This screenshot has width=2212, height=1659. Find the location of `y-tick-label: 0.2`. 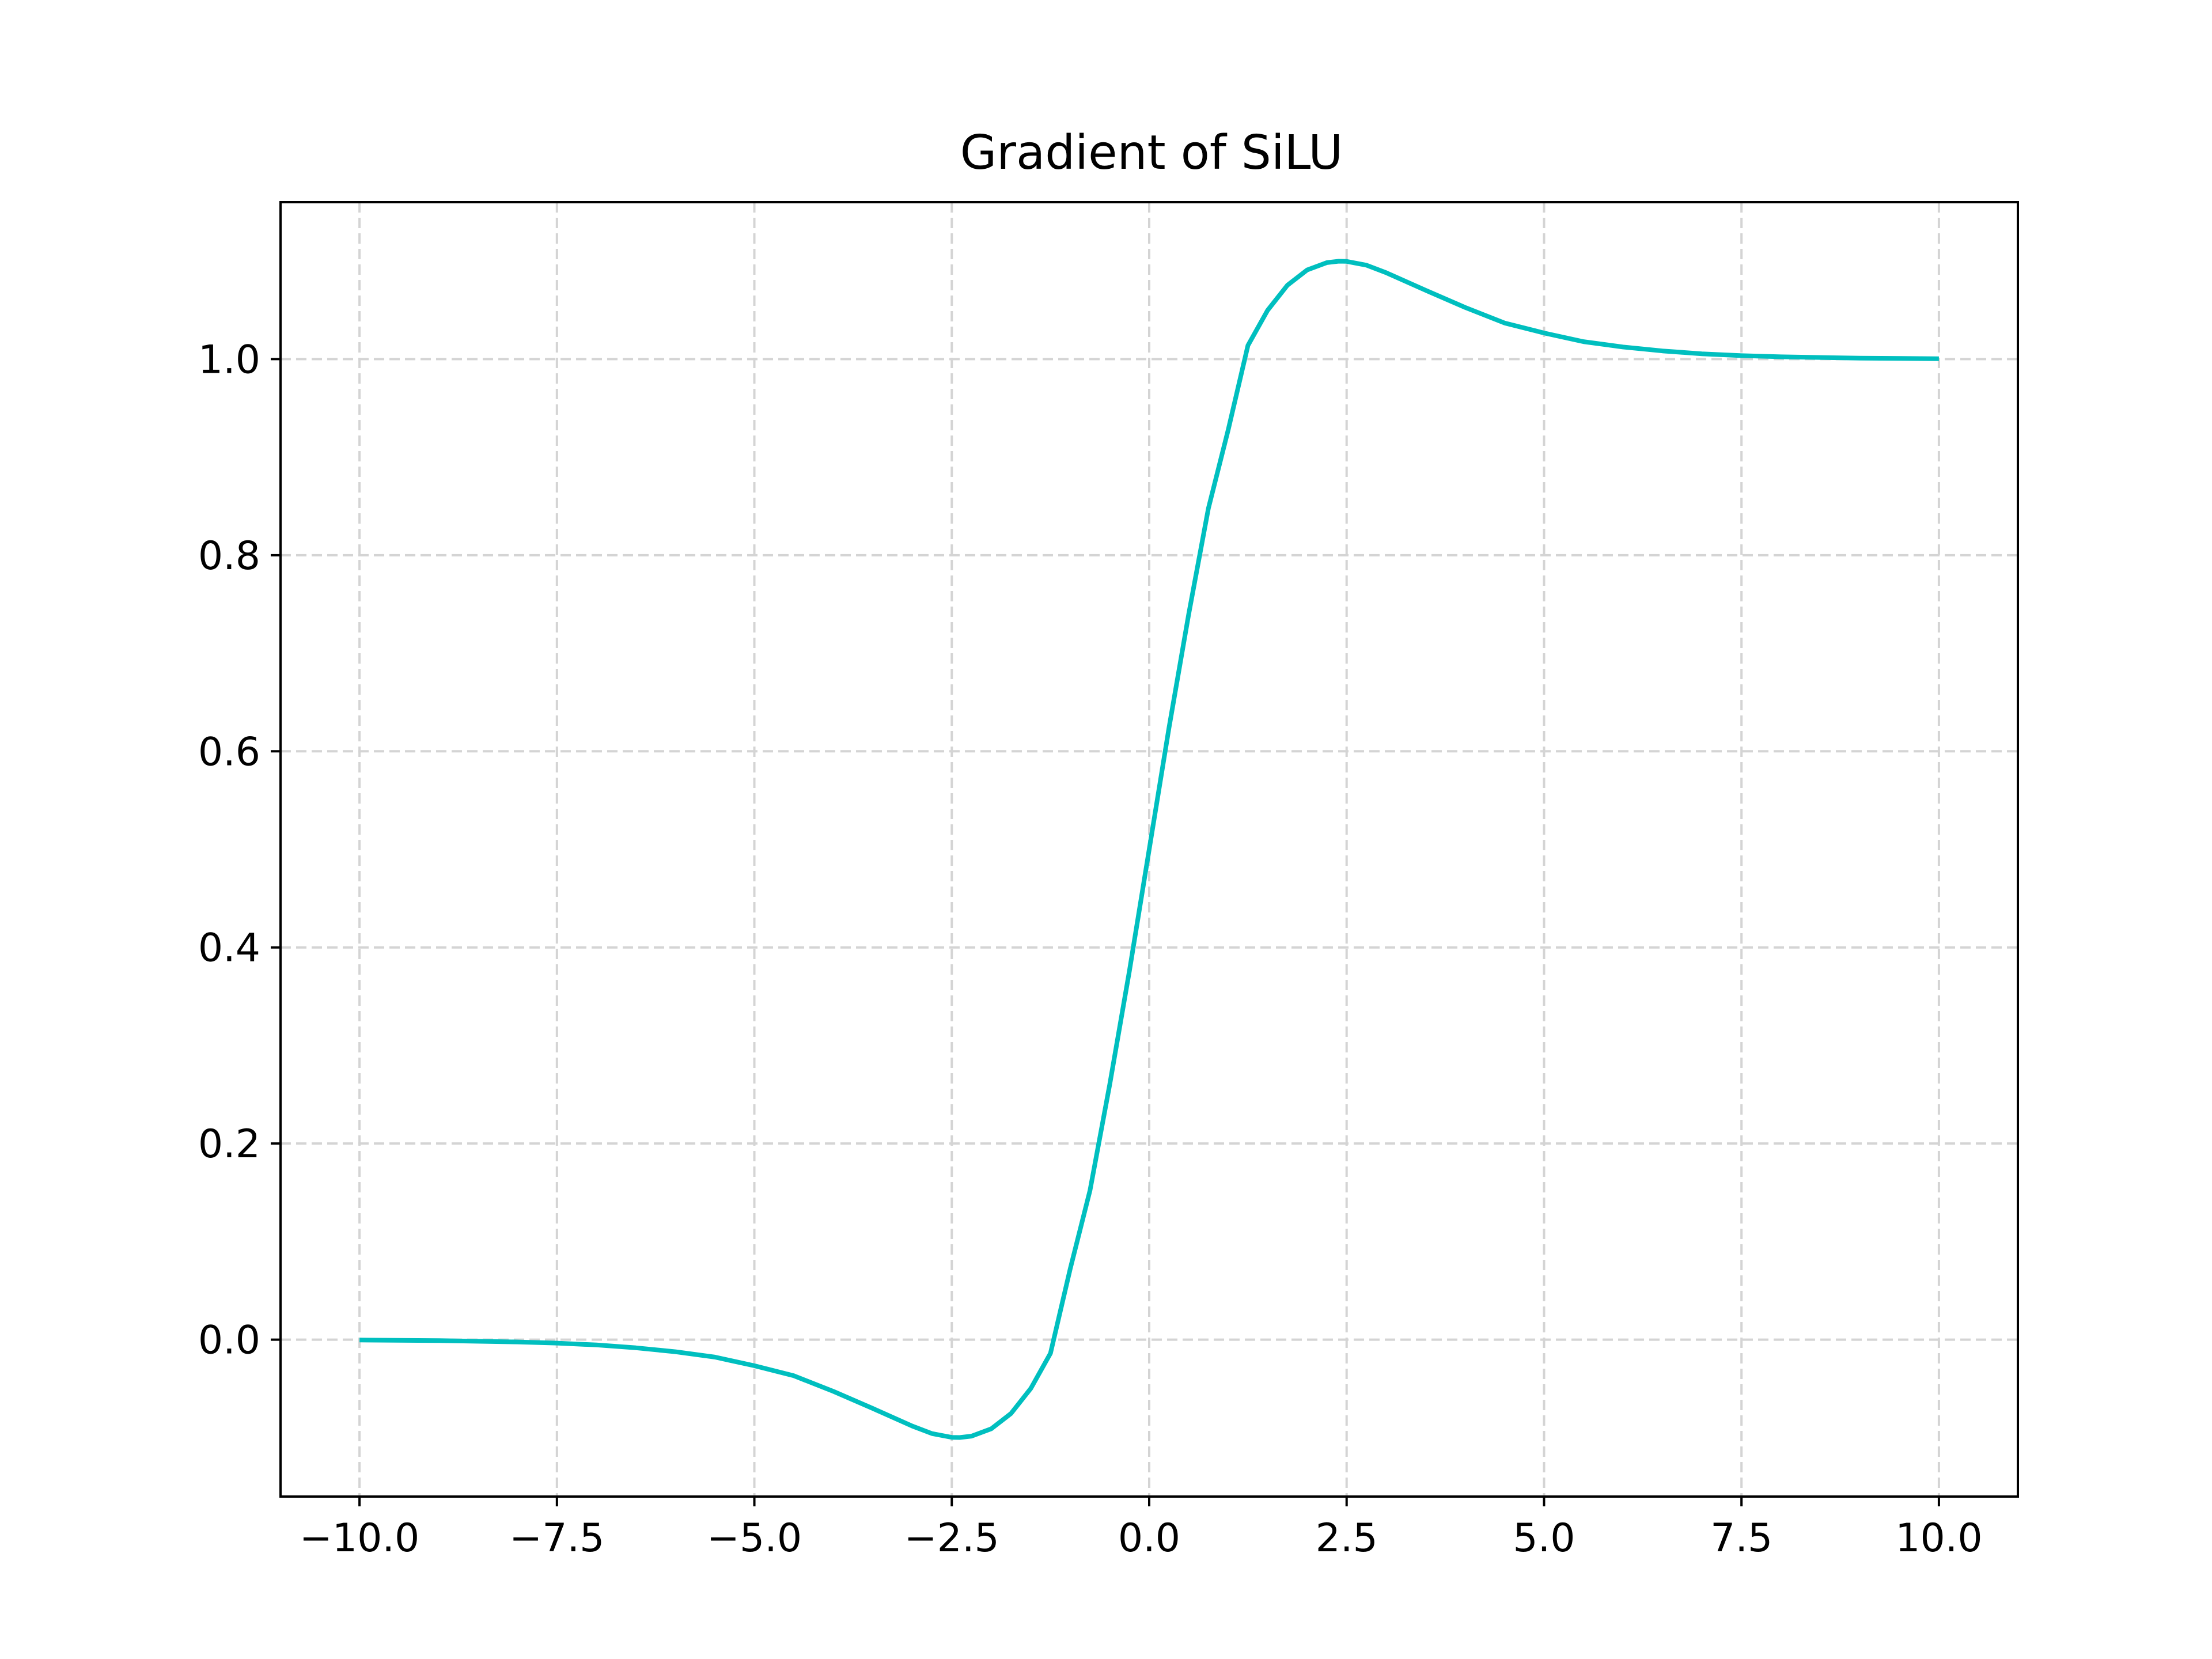

y-tick-label: 0.2 is located at coordinates (229, 1144).